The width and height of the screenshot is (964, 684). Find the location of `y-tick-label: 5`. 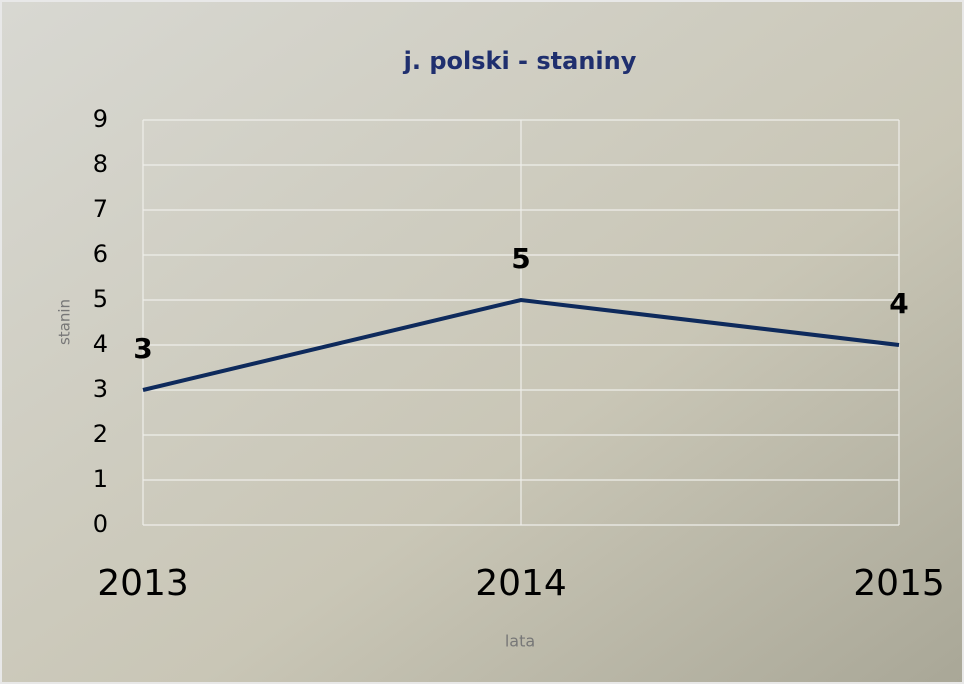

y-tick-label: 5 is located at coordinates (100, 299).